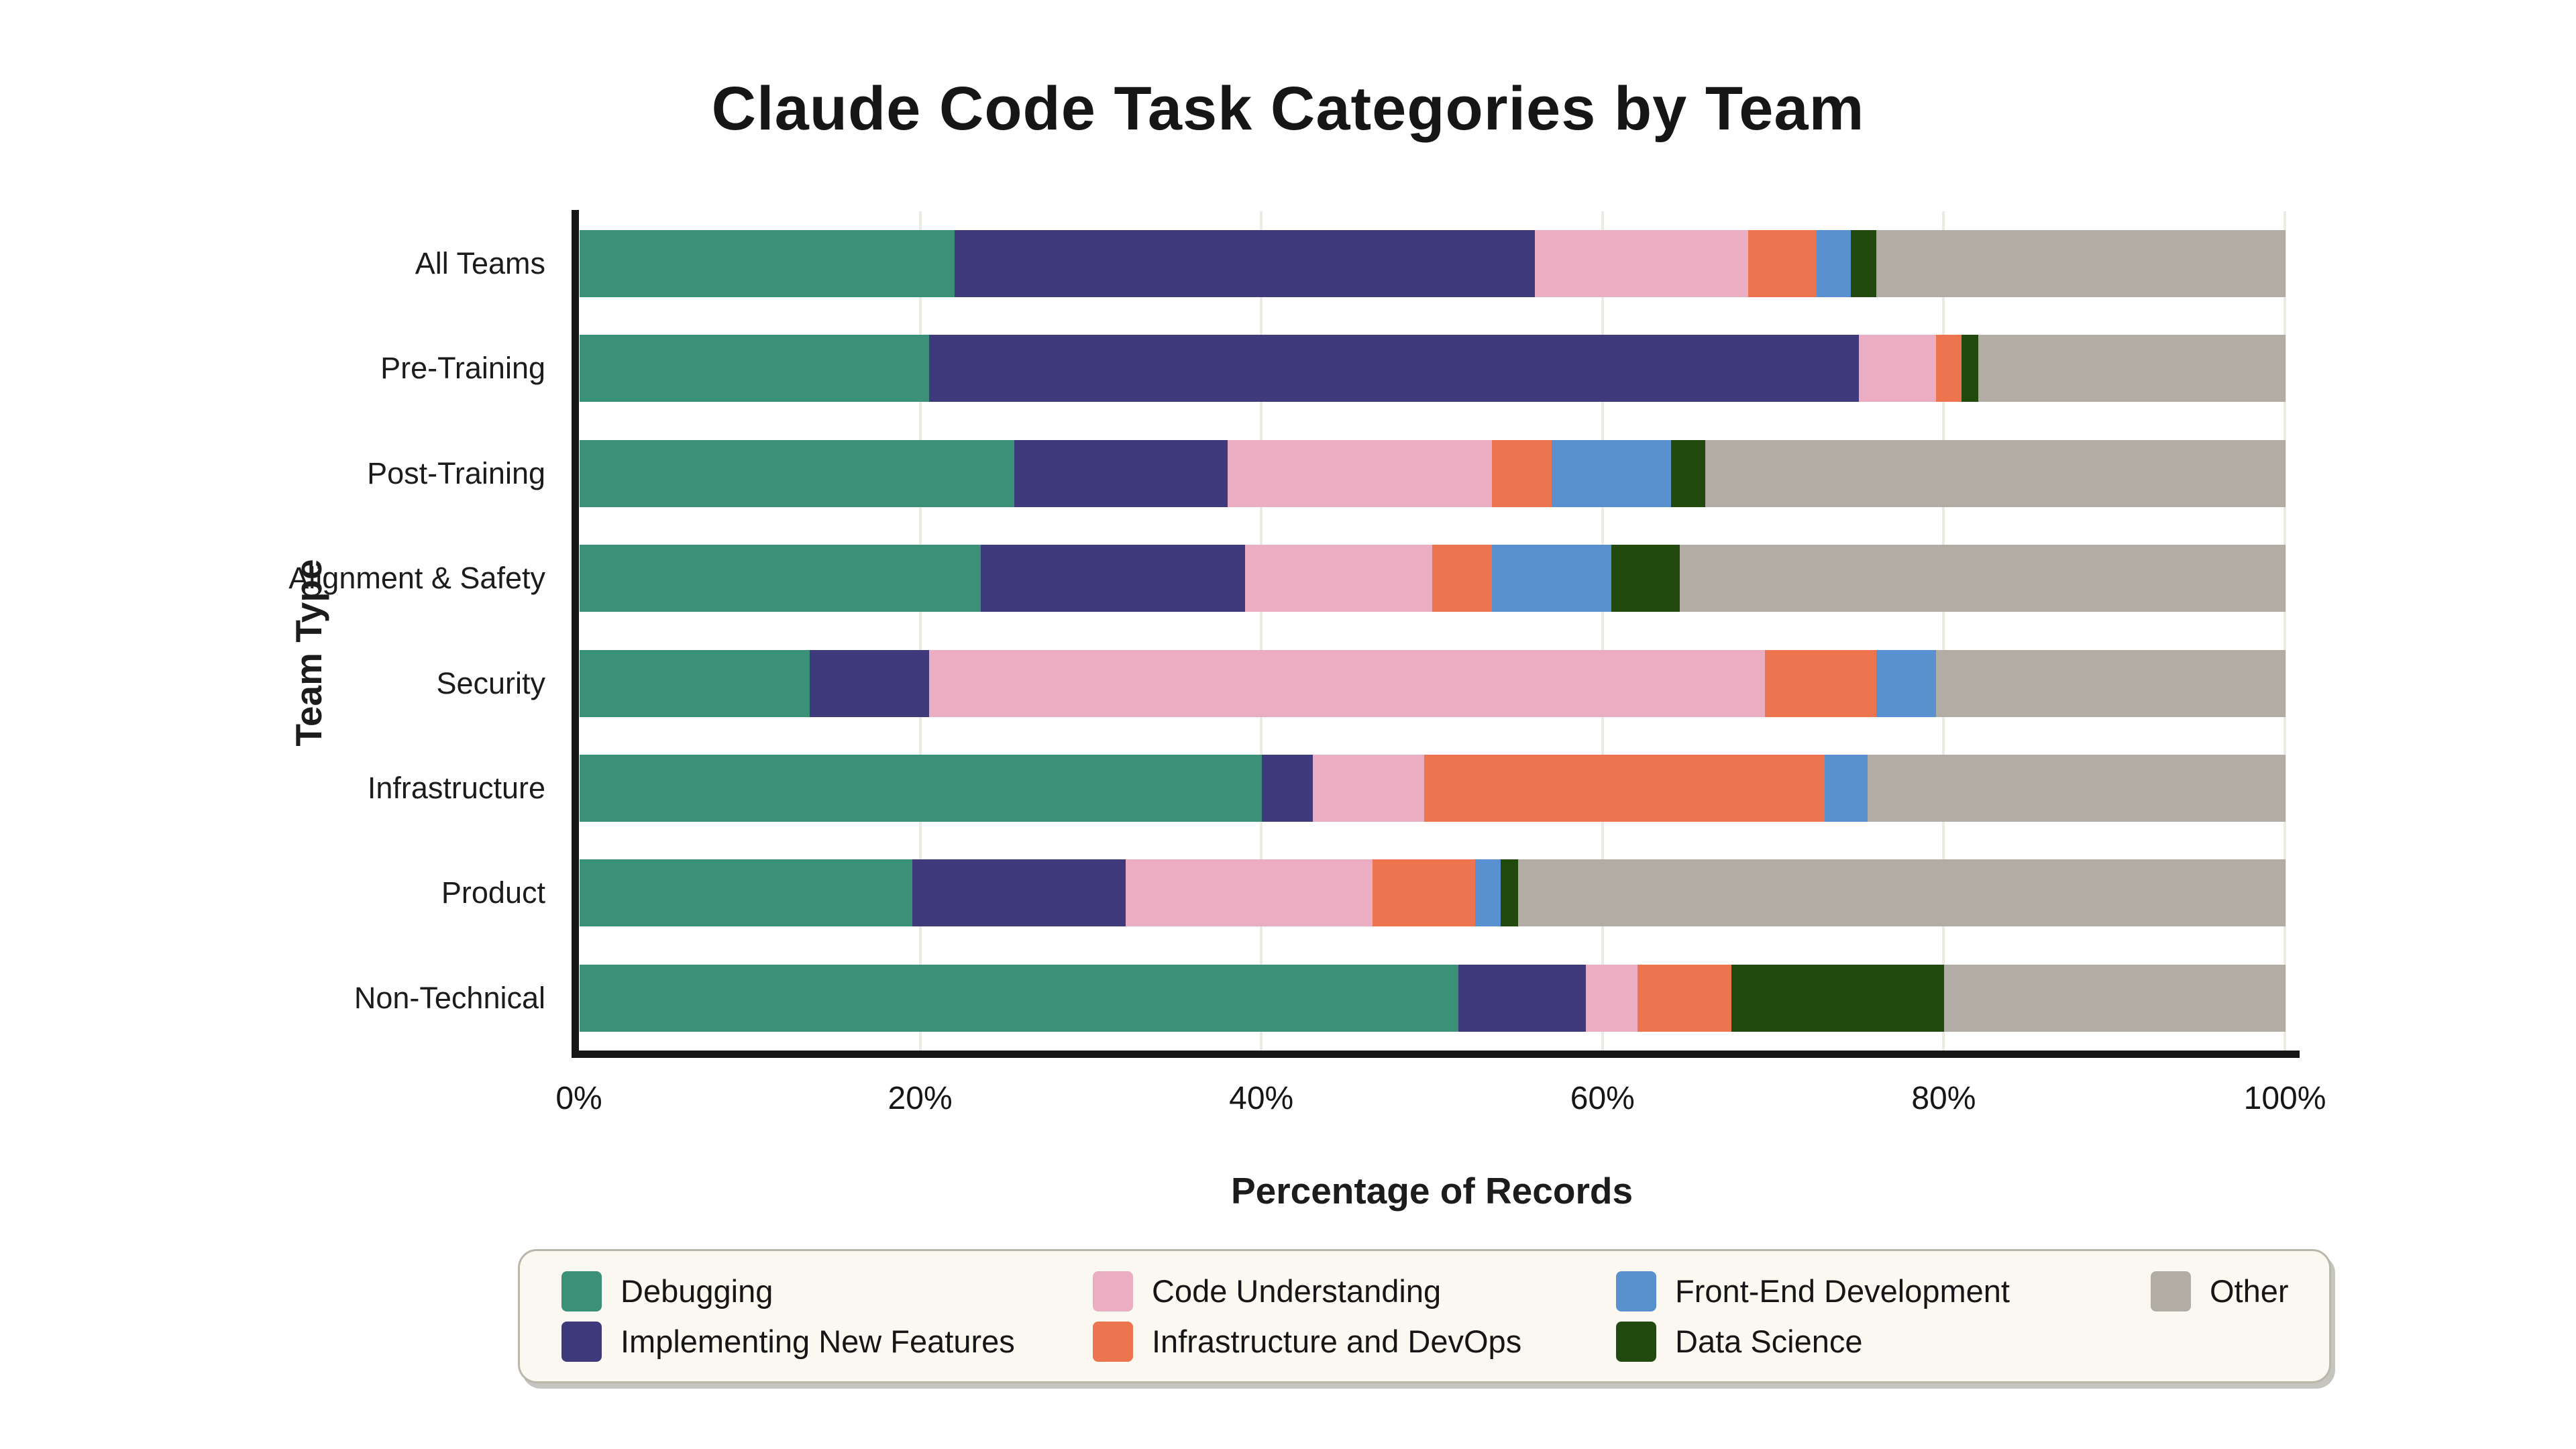 This screenshot has height=1449, width=2576. I want to click on legend-label: Debugging, so click(697, 1291).